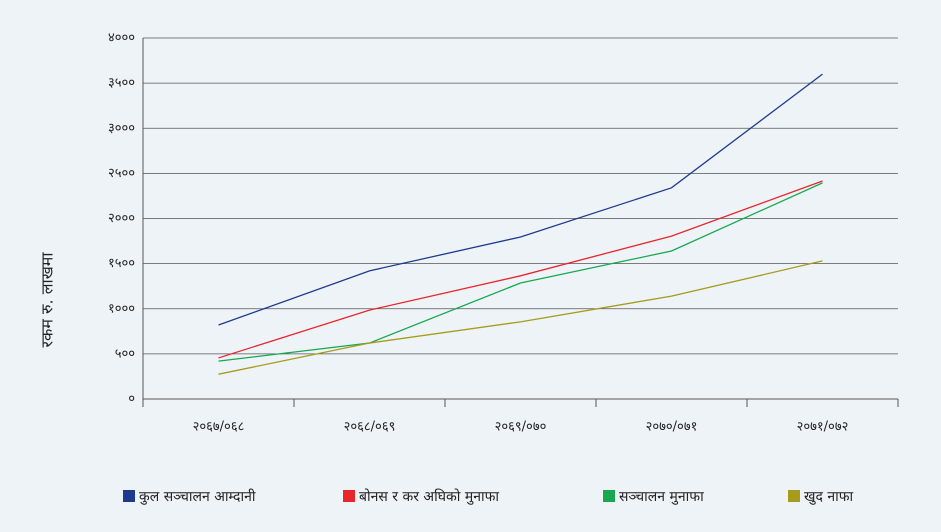  Describe the element at coordinates (520, 317) in the screenshot. I see `line` at that location.